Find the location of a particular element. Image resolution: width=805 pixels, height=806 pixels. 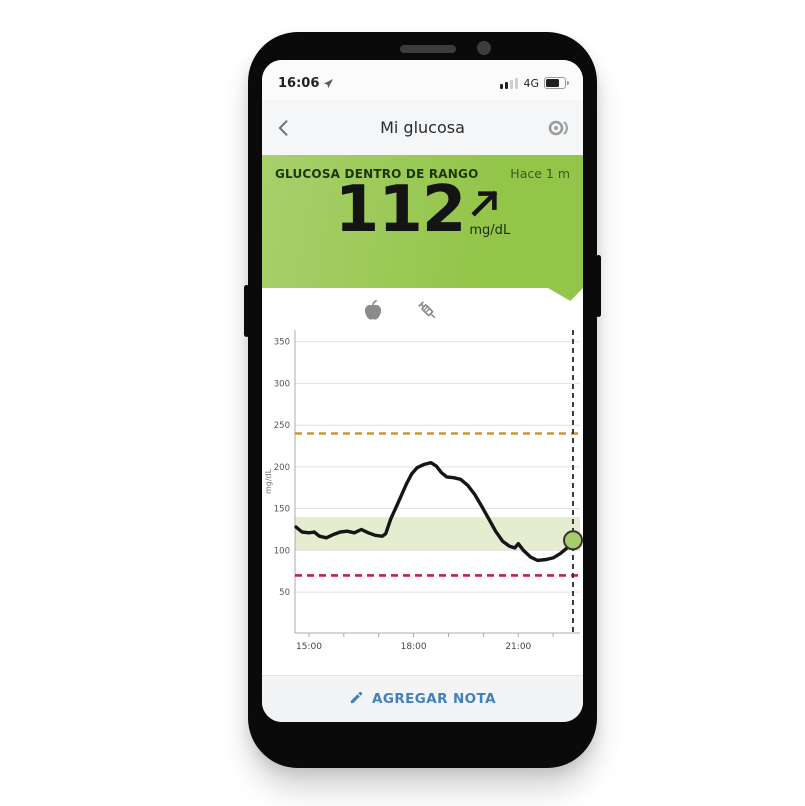

page-title: Mi glucosa is located at coordinates (422, 127).